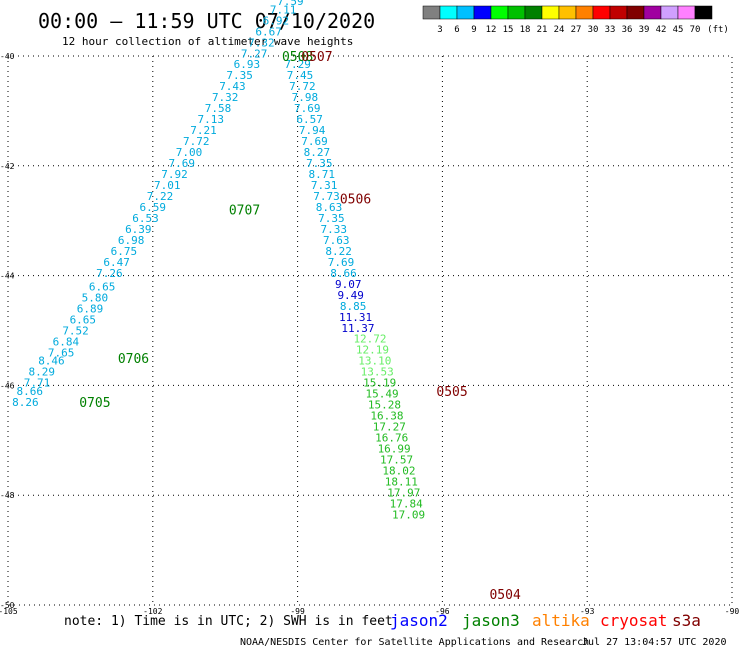  Describe the element at coordinates (305, 97) in the screenshot. I see `wave-height-point: 7.98` at that location.